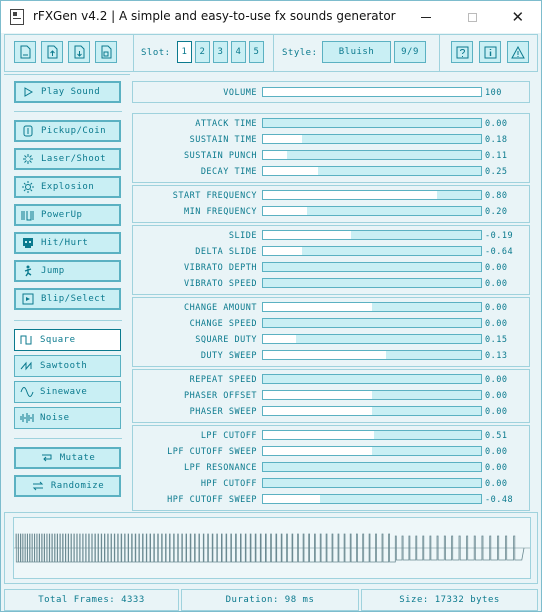 The image size is (542, 612). I want to click on wave-button-sinewave: Sinewave, so click(67, 392).